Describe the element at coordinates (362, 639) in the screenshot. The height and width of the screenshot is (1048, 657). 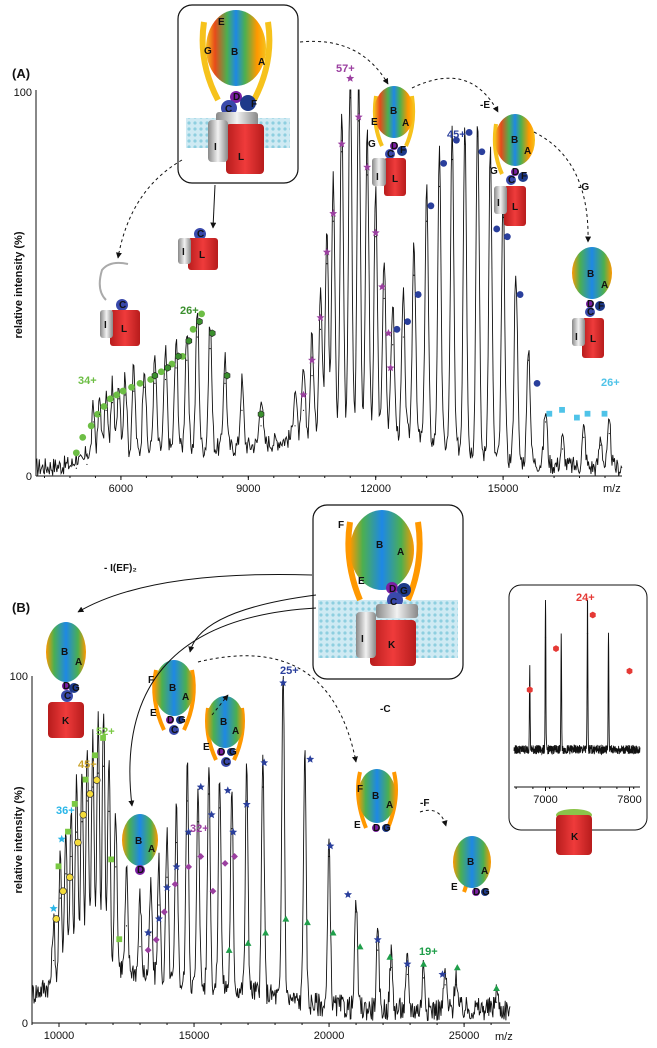
I see `main-b-label-i: I` at that location.